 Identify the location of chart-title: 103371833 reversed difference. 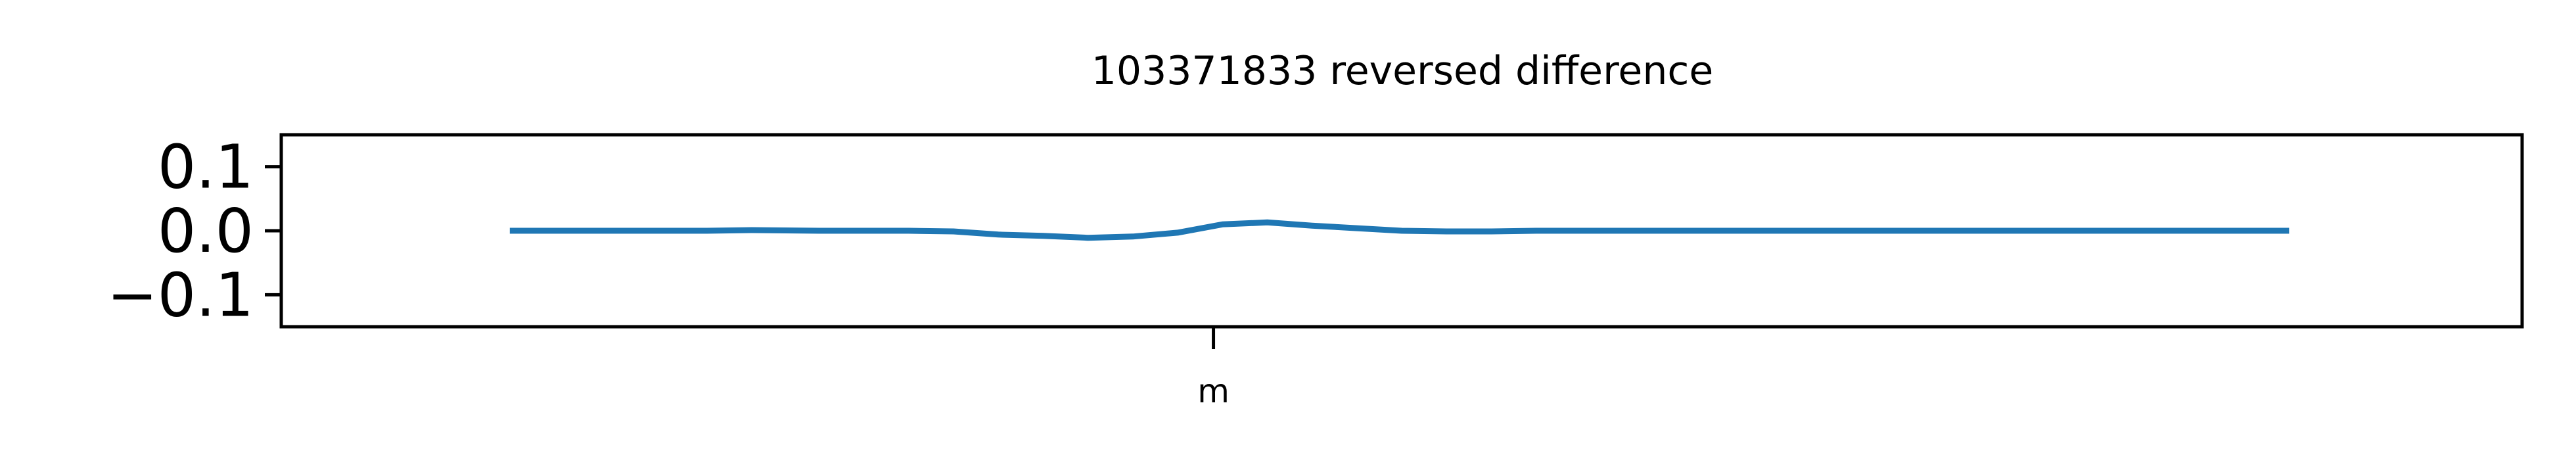
(1403, 71).